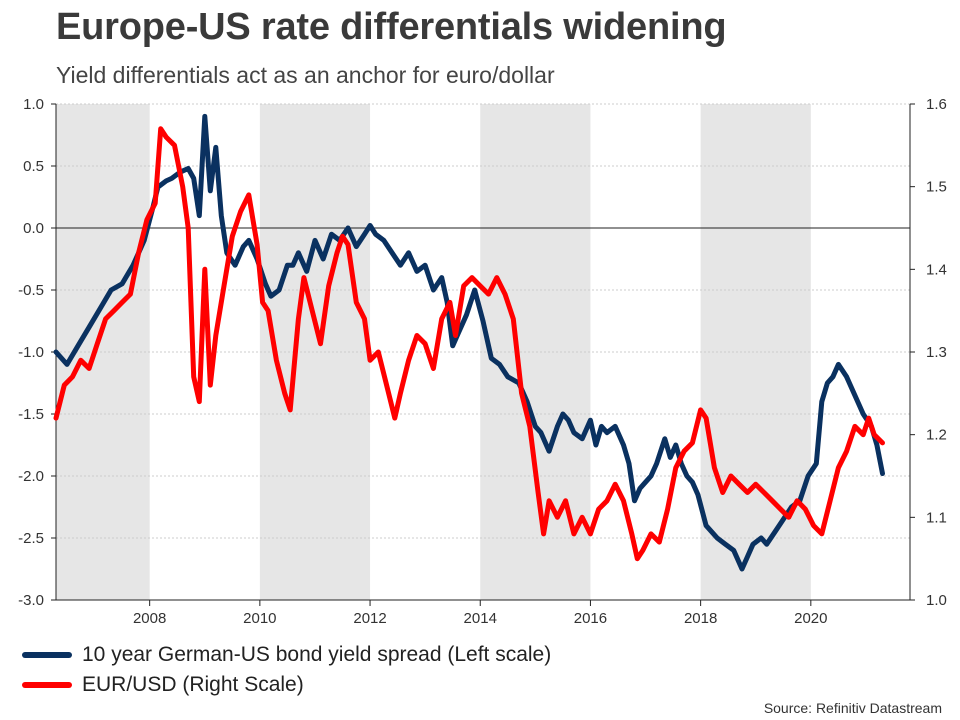 This screenshot has width=960, height=720. I want to click on left-tick-label-5: -1.5, so click(31, 414).